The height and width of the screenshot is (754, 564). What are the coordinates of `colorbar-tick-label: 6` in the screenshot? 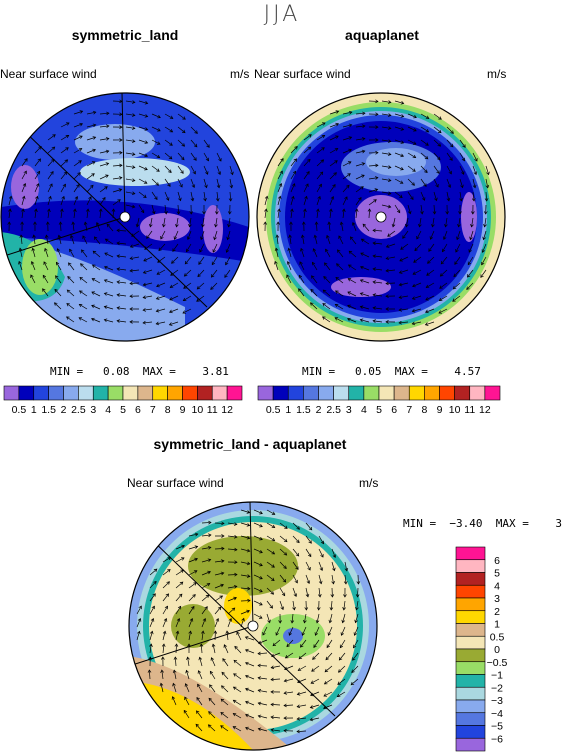 It's located at (138, 410).